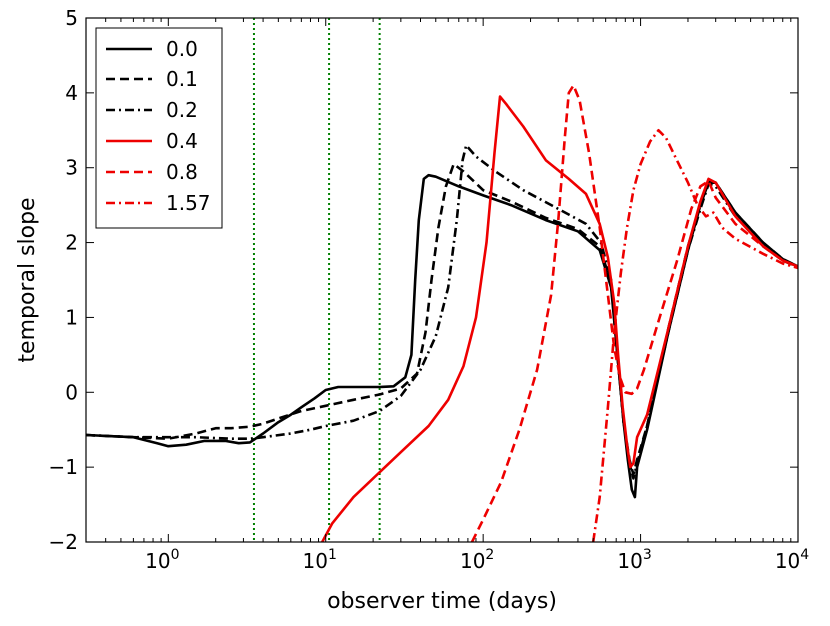 This screenshot has height=626, width=830. Describe the element at coordinates (442, 601) in the screenshot. I see `x-axis-label: observer time (days)` at that location.